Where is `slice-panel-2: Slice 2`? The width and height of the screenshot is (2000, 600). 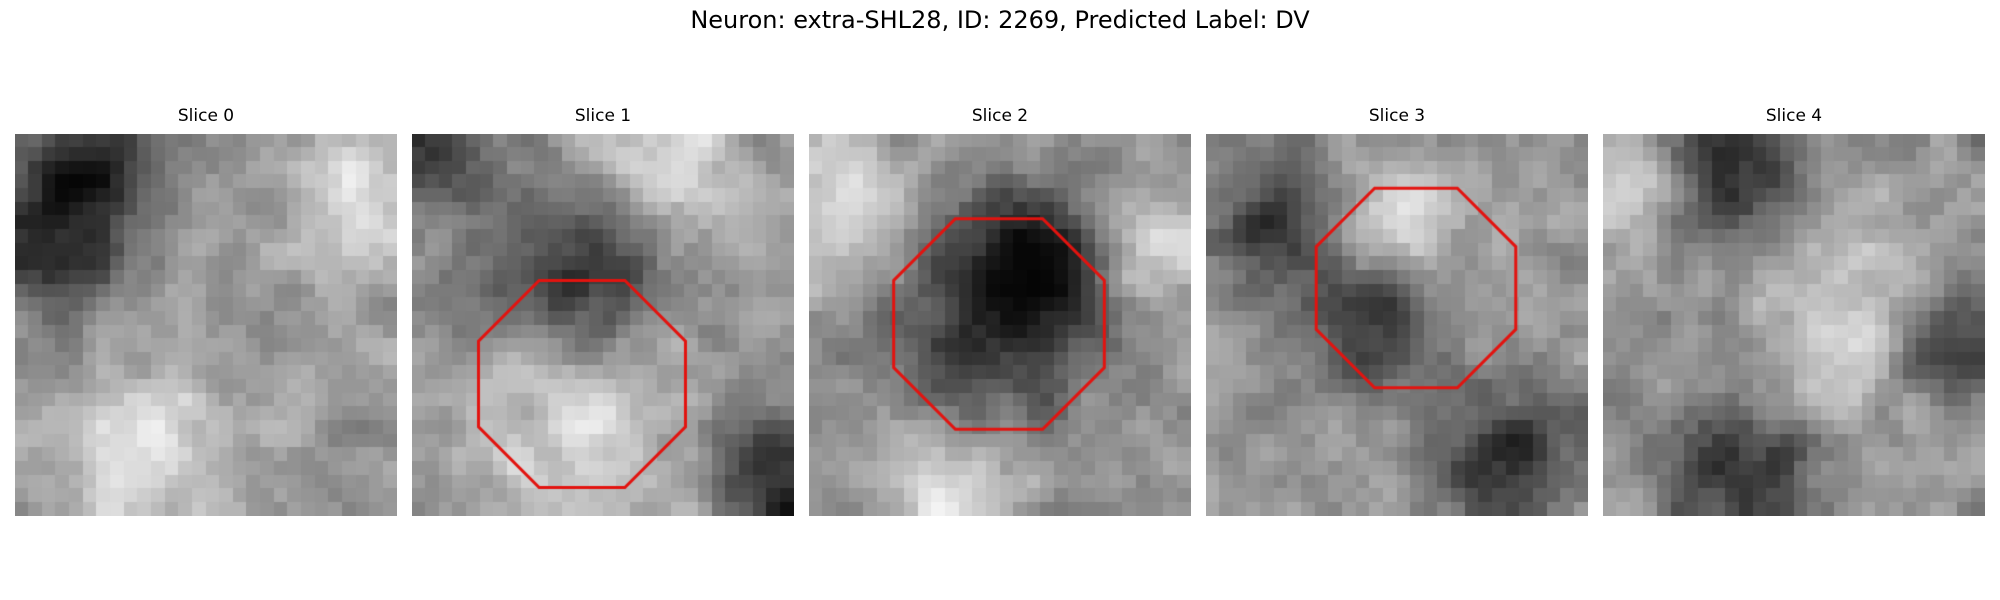
slice-panel-2: Slice 2 is located at coordinates (1000, 312).